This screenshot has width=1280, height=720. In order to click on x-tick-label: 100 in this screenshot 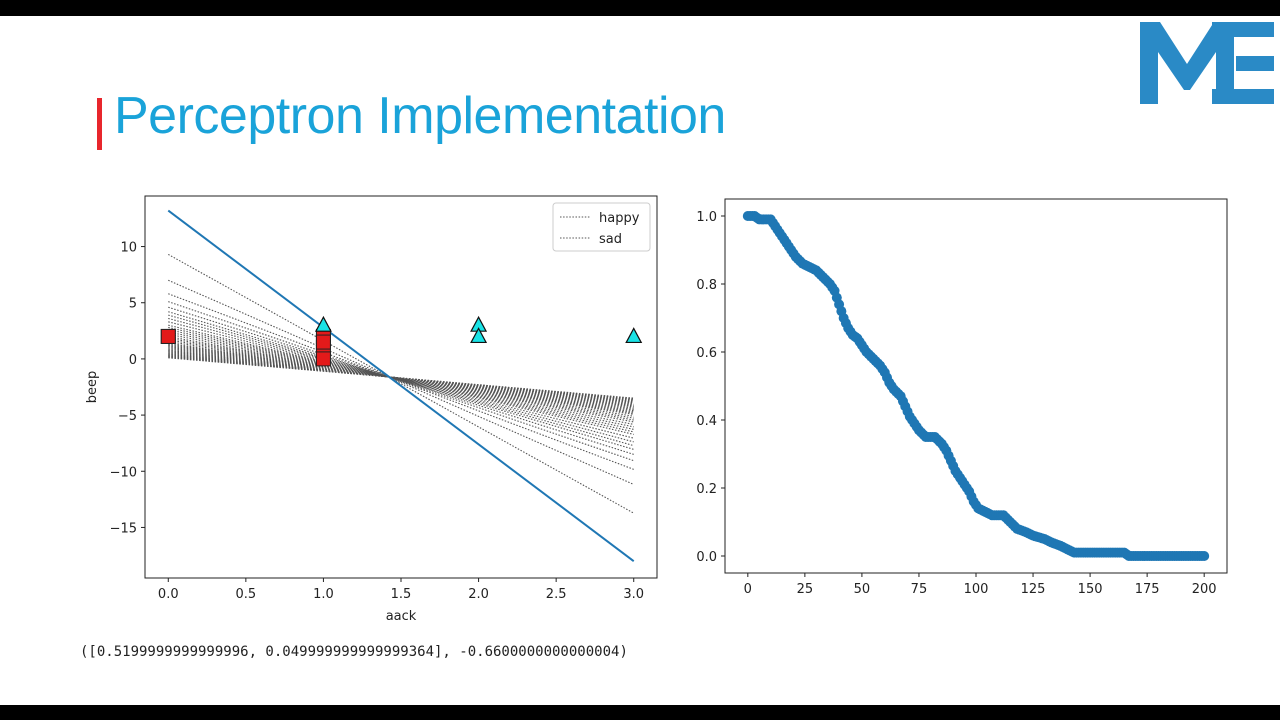, I will do `click(976, 589)`.